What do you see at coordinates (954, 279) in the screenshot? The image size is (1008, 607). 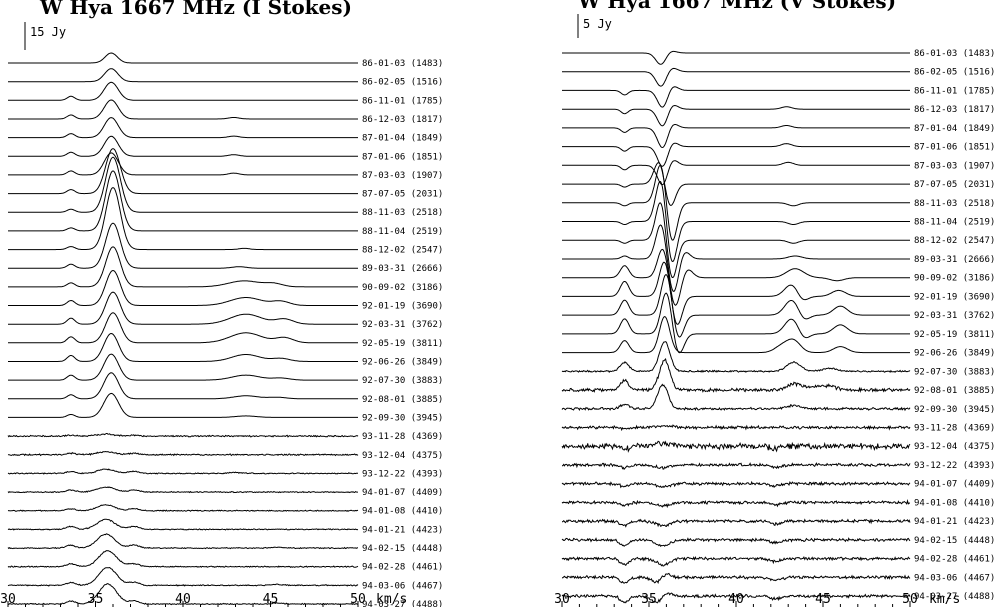 I see `stokes-v-epoch-label-13: 90-09-02 (3186)` at bounding box center [954, 279].